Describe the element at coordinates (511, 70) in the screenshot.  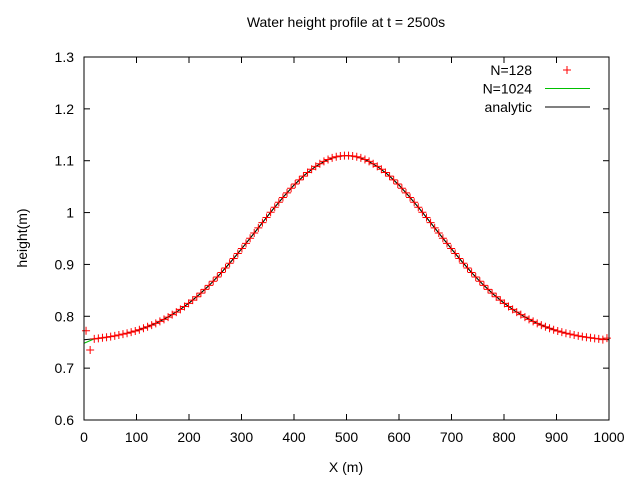
I see `legend-label: N=128` at that location.